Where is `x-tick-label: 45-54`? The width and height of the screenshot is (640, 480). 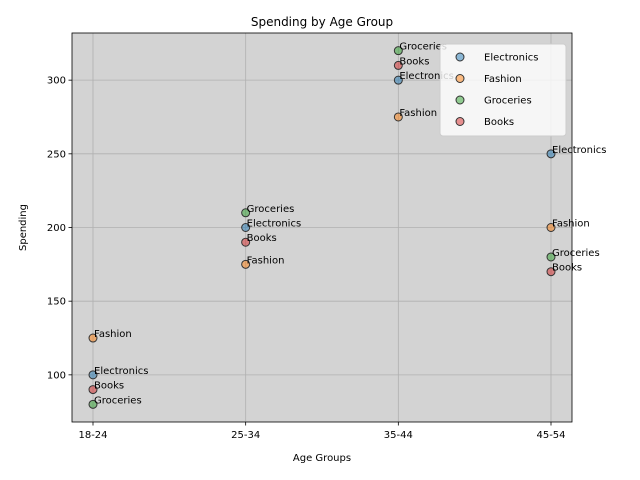 x-tick-label: 45-54 is located at coordinates (550, 435).